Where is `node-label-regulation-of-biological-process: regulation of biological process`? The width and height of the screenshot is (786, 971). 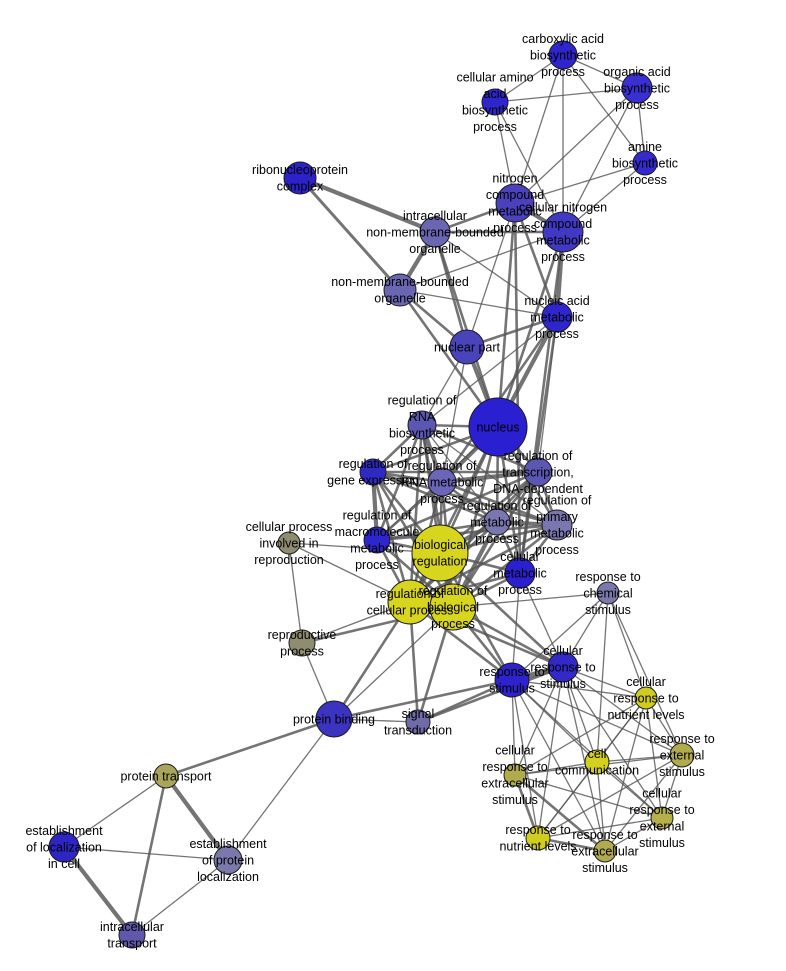 node-label-regulation-of-biological-process: regulation of biological process is located at coordinates (453, 607).